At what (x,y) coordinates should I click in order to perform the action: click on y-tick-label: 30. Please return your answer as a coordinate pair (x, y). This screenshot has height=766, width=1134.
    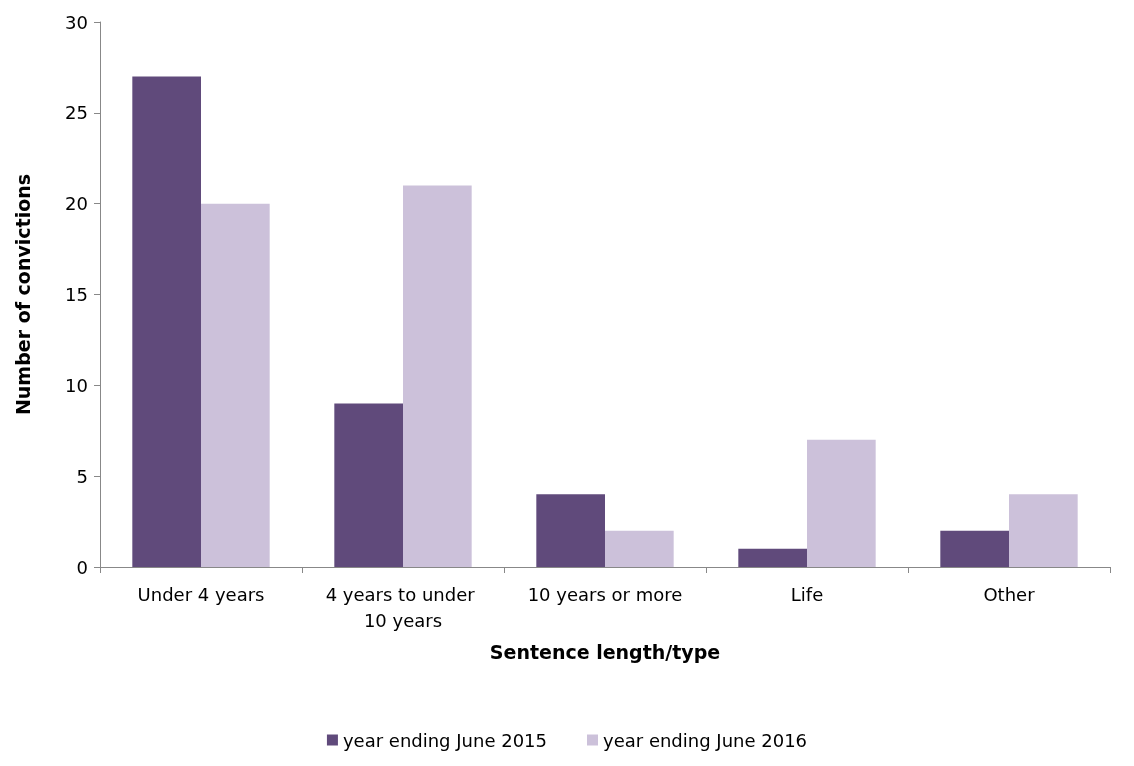
    Looking at the image, I should click on (76, 22).